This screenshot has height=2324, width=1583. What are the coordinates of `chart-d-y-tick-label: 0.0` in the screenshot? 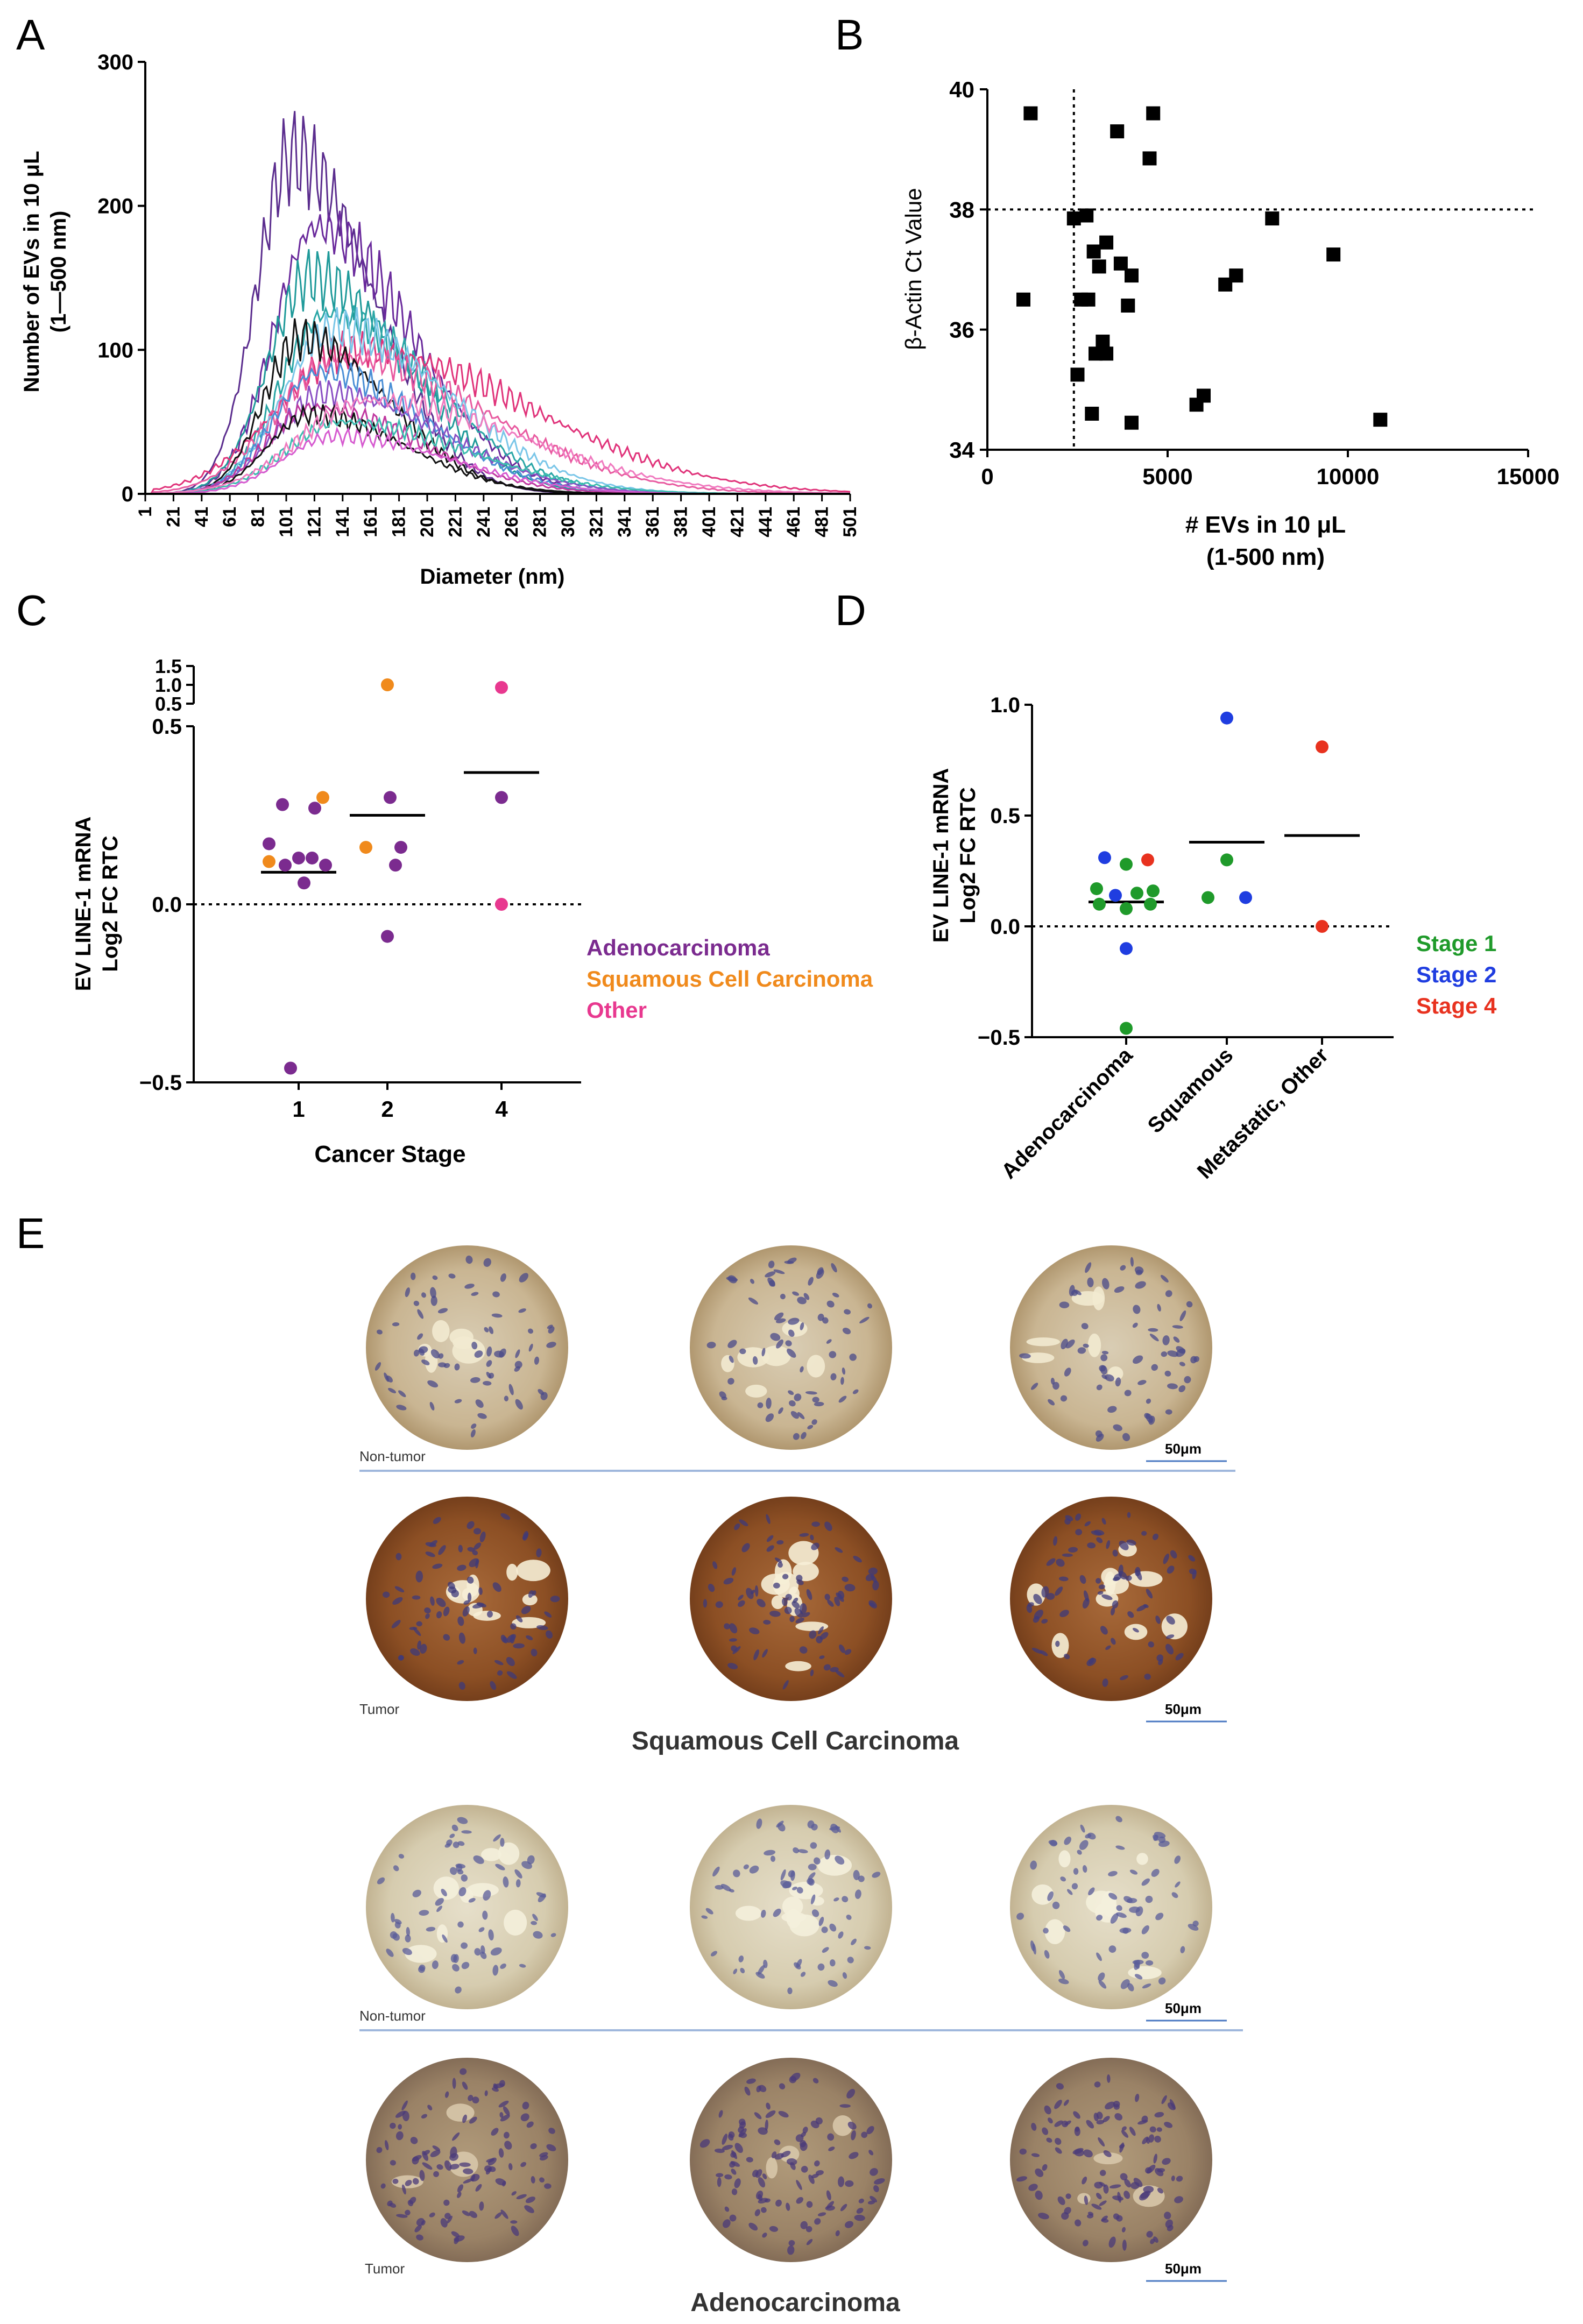 It's located at (1005, 927).